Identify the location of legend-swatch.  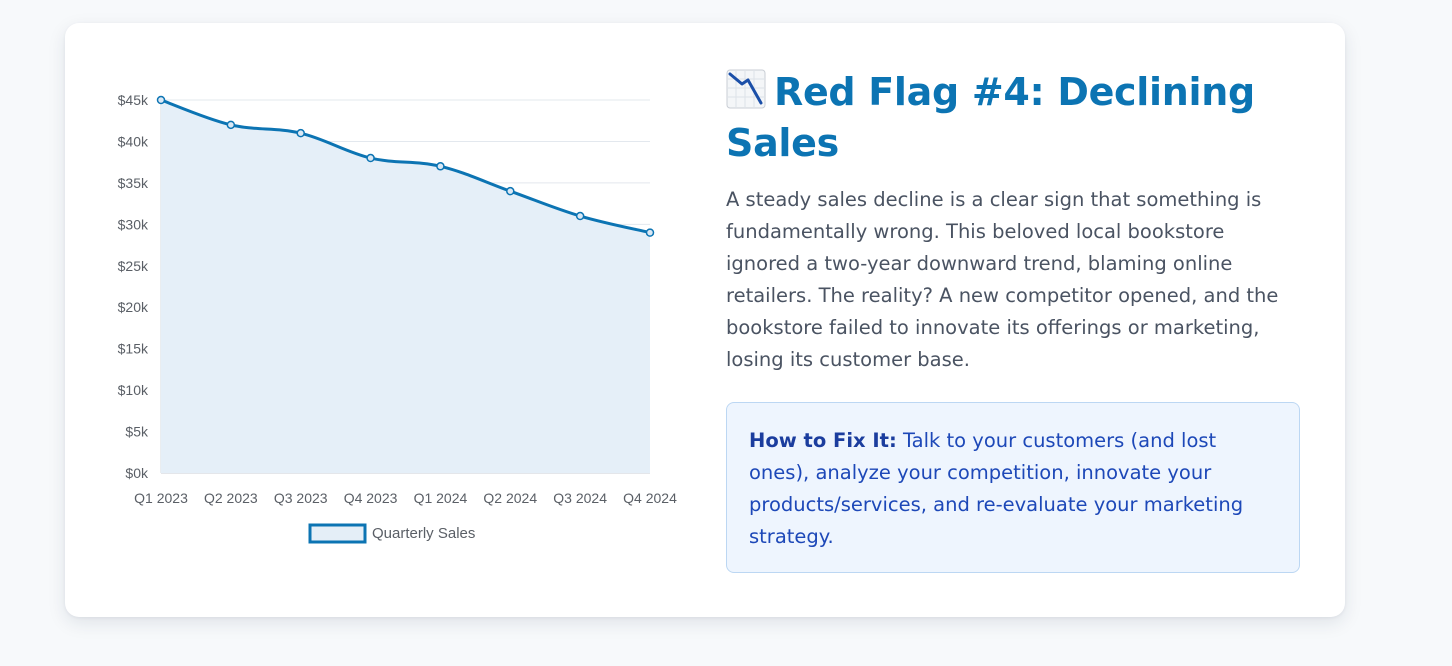
(337, 533).